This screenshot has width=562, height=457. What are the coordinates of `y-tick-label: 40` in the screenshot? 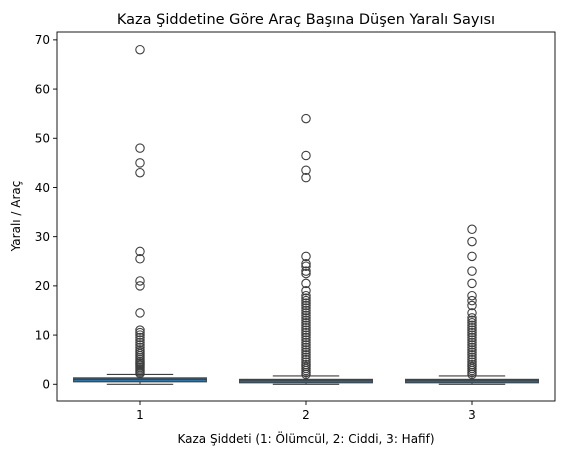 It's located at (42, 188).